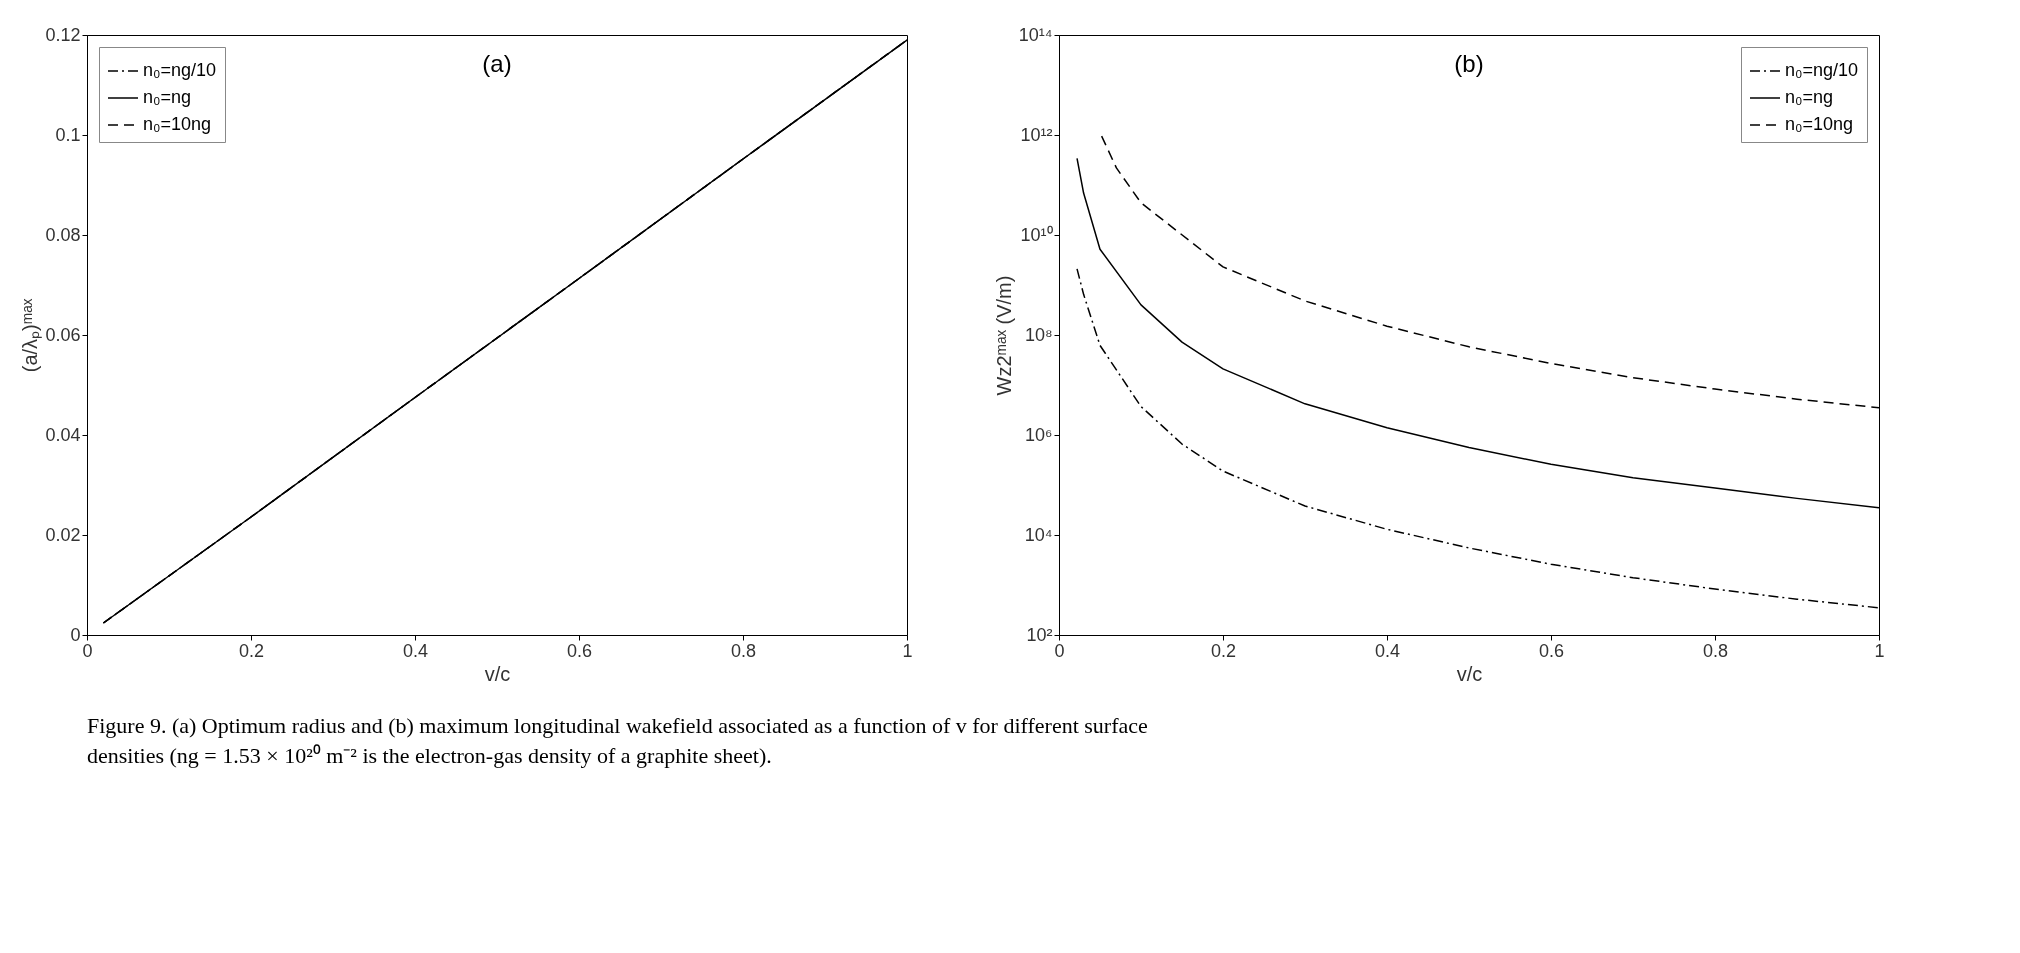  Describe the element at coordinates (63, 434) in the screenshot. I see `y-tick-label: 0.04` at that location.